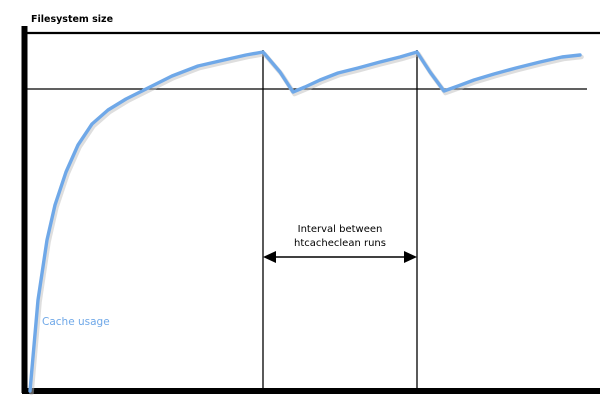  I want to click on interval-arrow-head-left, so click(269, 257).